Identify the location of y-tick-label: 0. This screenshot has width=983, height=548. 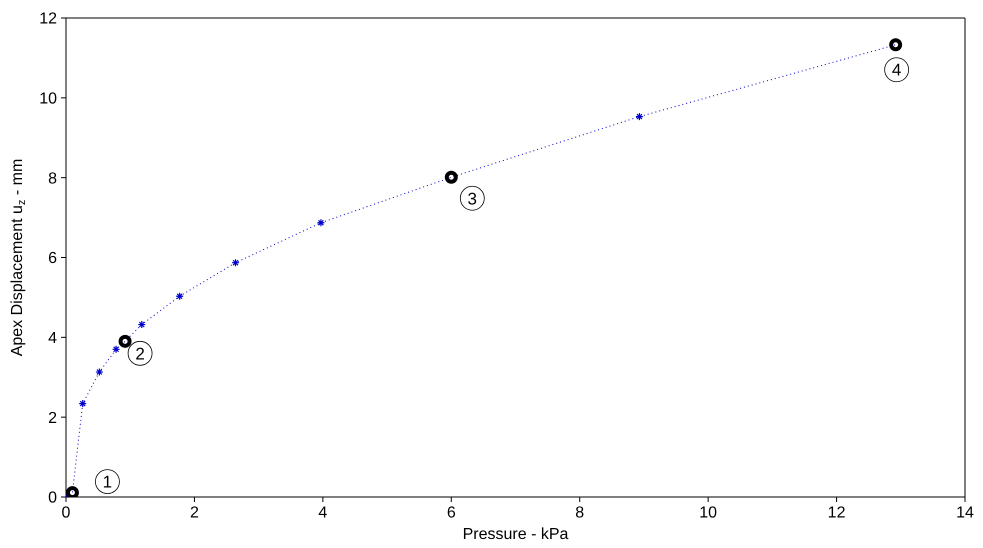
(53, 498).